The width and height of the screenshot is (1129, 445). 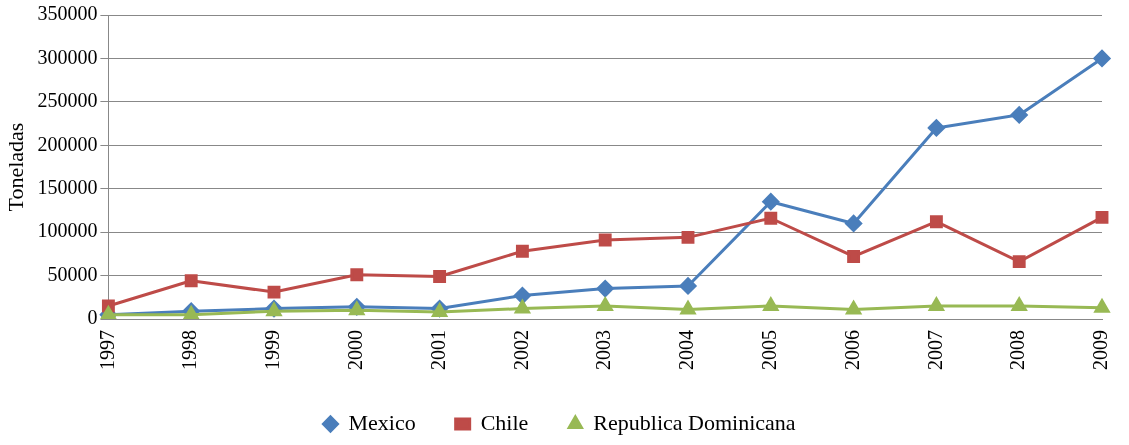 What do you see at coordinates (694, 422) in the screenshot?
I see `legend-label: Republica Dominicana` at bounding box center [694, 422].